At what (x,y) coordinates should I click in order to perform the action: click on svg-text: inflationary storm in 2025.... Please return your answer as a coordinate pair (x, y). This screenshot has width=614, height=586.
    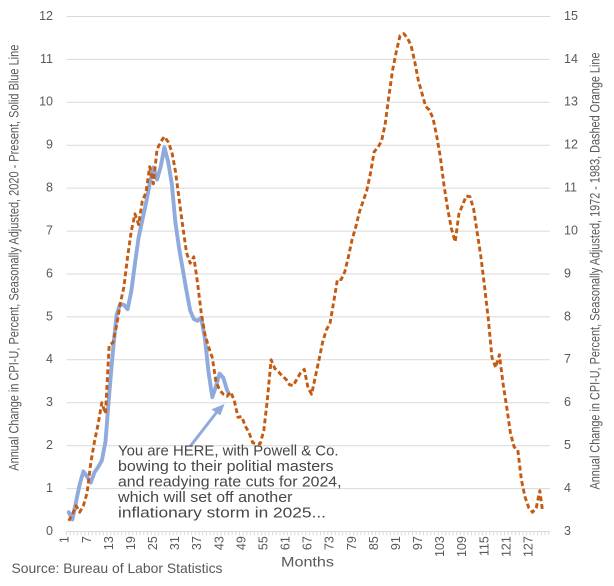
    Looking at the image, I should click on (222, 513).